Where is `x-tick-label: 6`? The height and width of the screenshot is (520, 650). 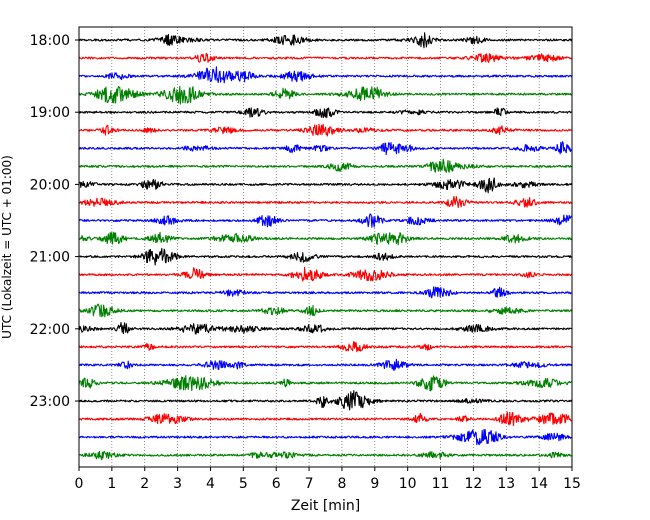 x-tick-label: 6 is located at coordinates (276, 484).